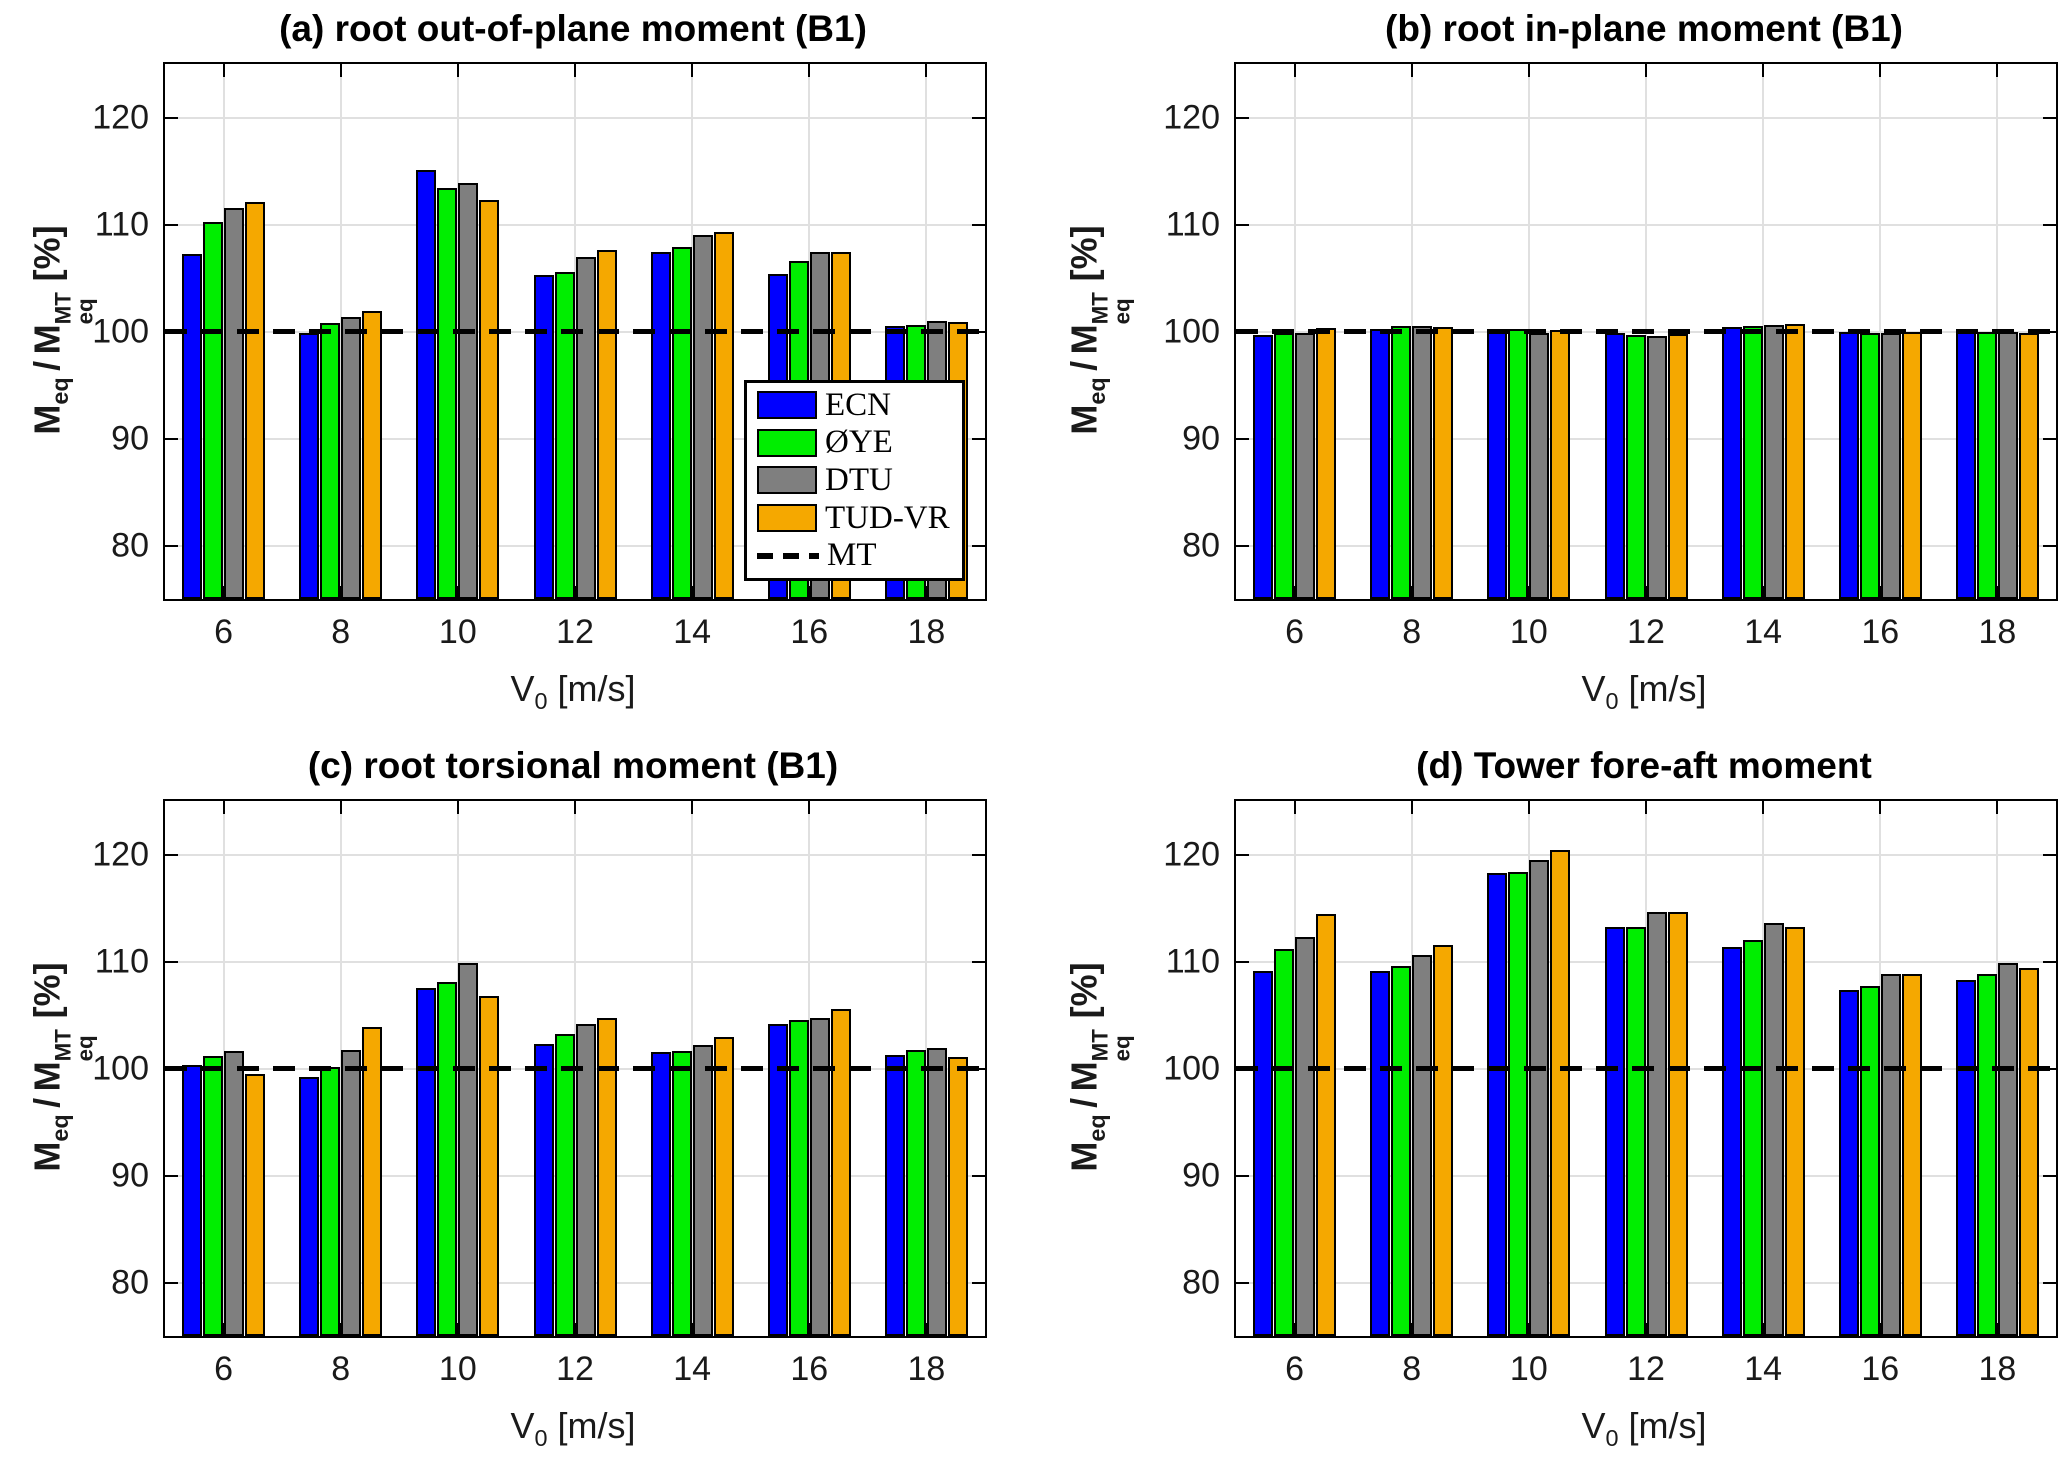 The width and height of the screenshot is (2067, 1474). What do you see at coordinates (859, 442) in the screenshot?
I see `legend-label: ØYE` at bounding box center [859, 442].